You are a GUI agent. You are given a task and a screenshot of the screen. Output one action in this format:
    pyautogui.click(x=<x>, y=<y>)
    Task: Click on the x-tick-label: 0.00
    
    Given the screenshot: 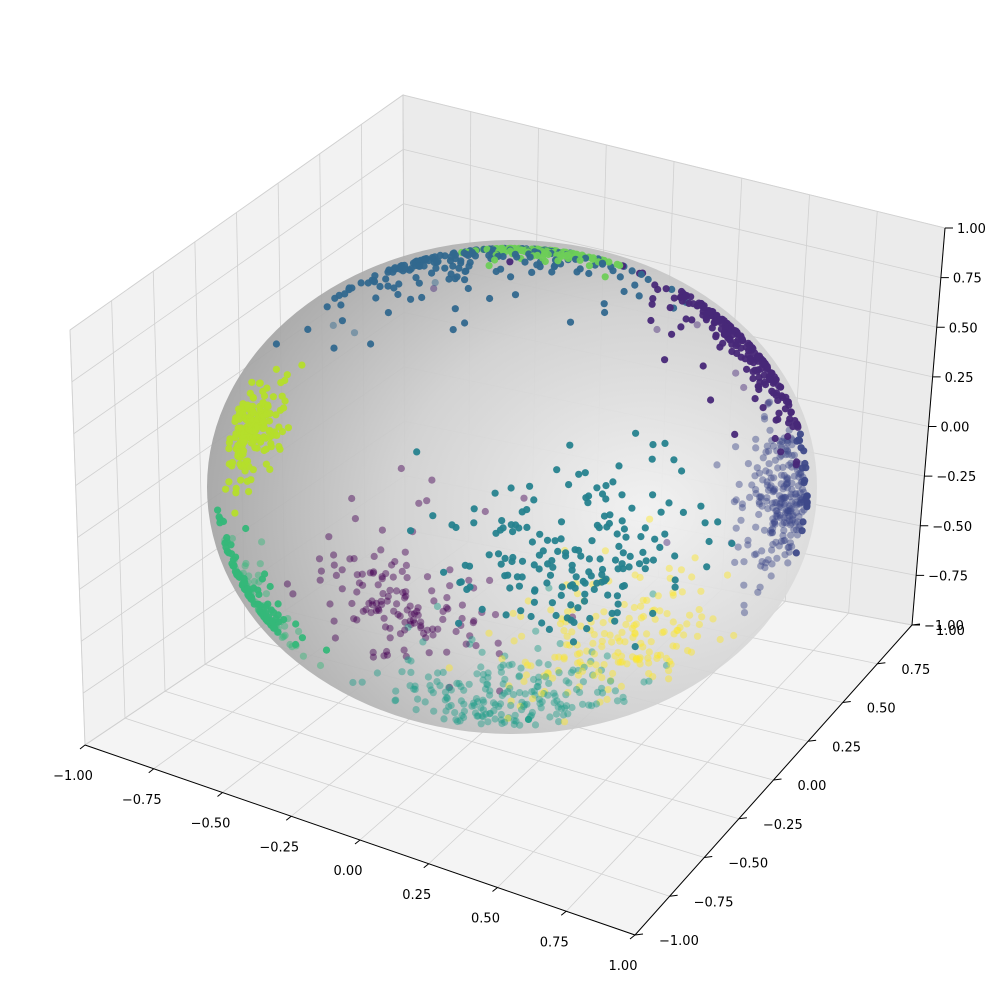 What is the action you would take?
    pyautogui.click(x=348, y=871)
    